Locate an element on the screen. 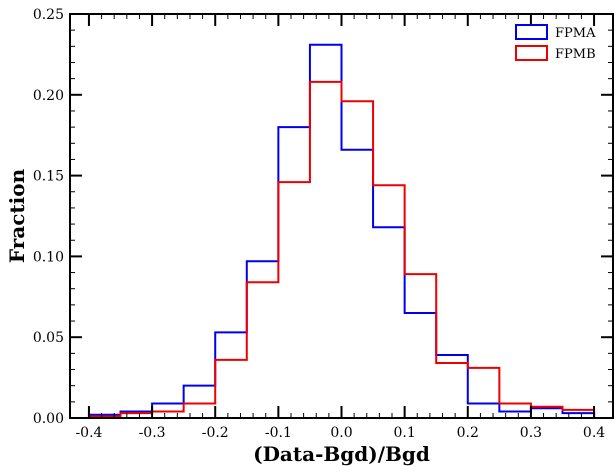 Image resolution: width=614 pixels, height=466 pixels. legend-swatch-fpma is located at coordinates (531, 32).